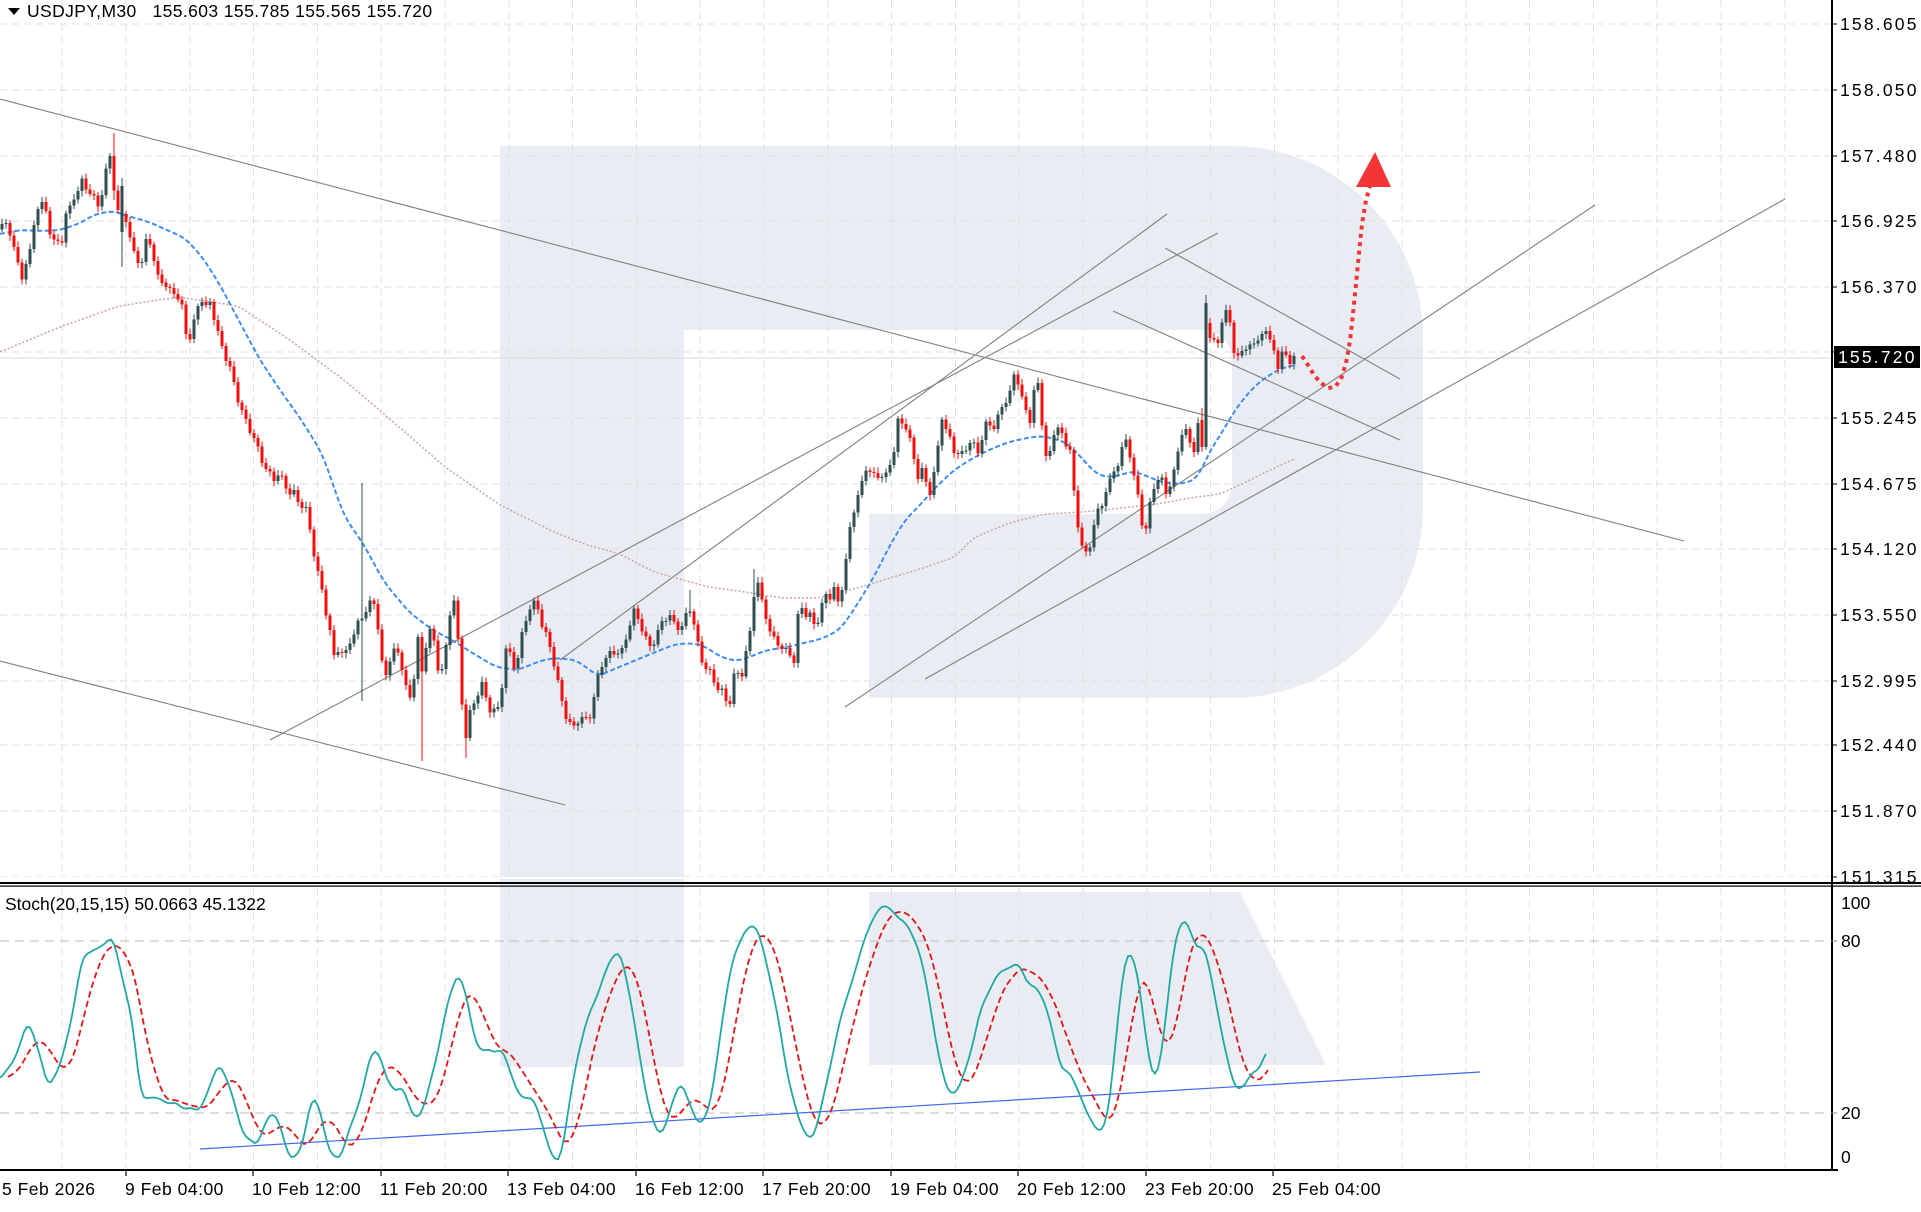 The width and height of the screenshot is (1921, 1212). What do you see at coordinates (1877, 357) in the screenshot?
I see `svg-text: 155.720` at bounding box center [1877, 357].